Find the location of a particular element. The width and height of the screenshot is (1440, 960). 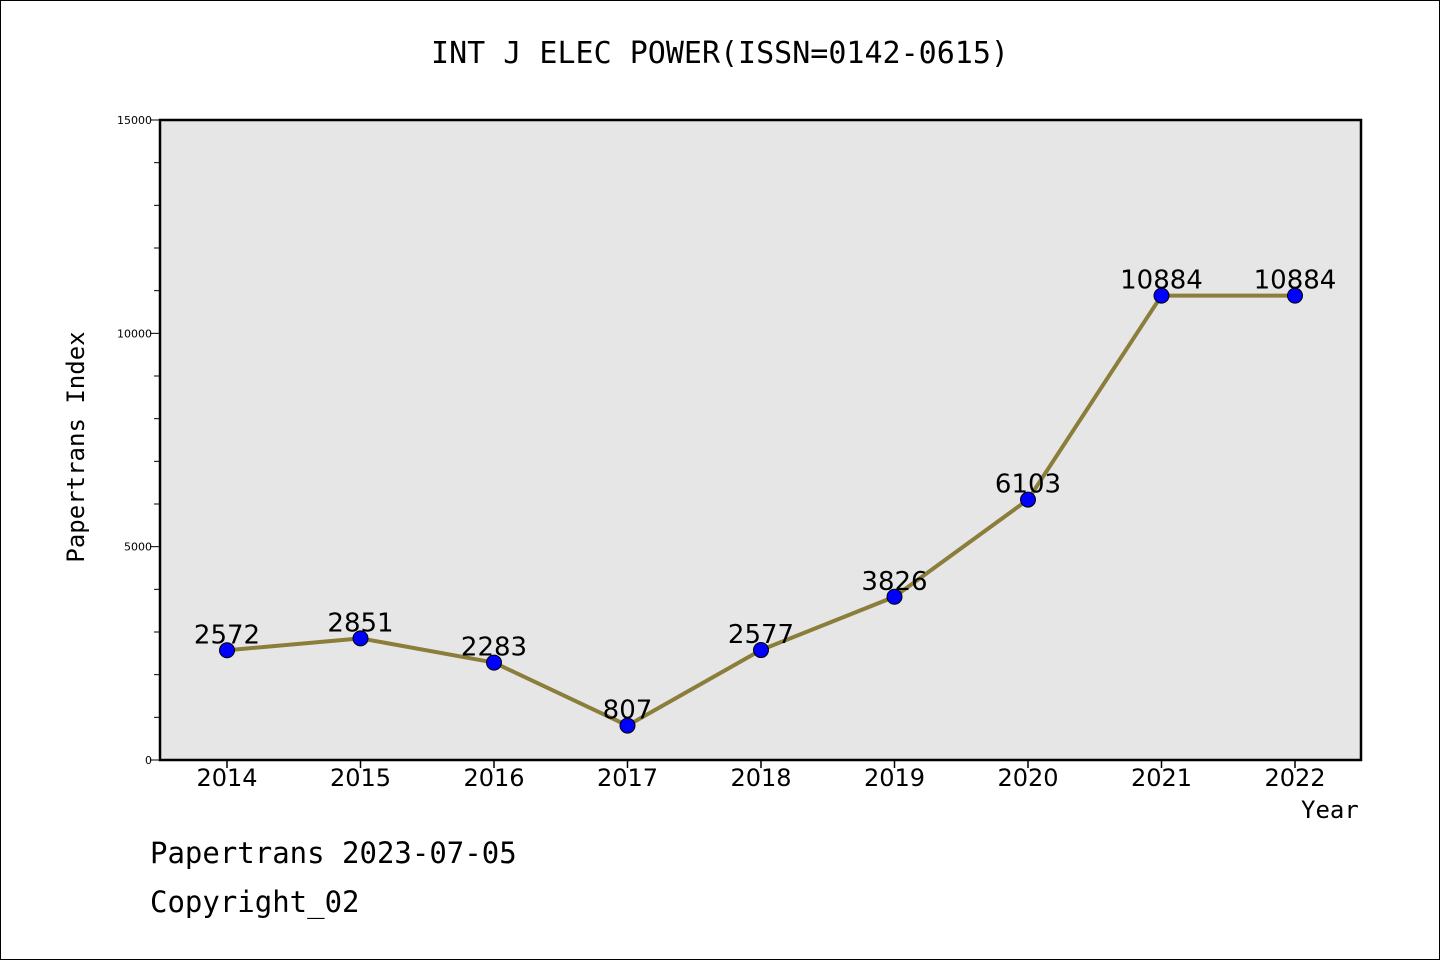

data-label: 2283 is located at coordinates (494, 648).